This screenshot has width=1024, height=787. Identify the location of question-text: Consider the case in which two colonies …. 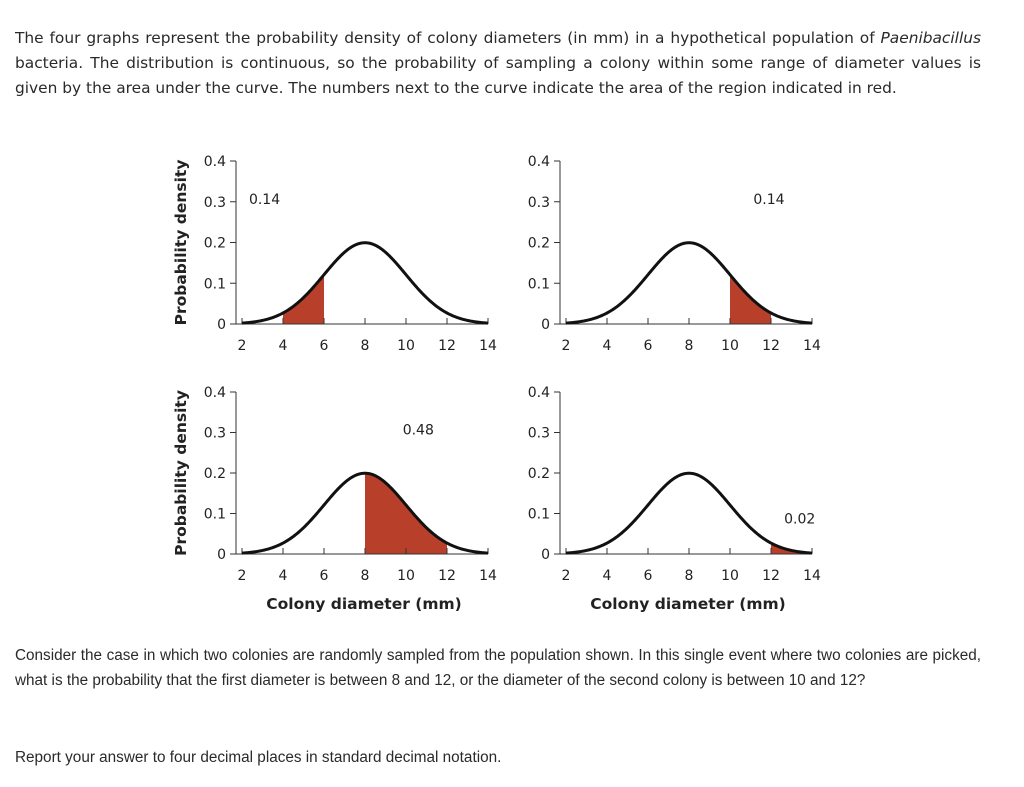
(498, 668).